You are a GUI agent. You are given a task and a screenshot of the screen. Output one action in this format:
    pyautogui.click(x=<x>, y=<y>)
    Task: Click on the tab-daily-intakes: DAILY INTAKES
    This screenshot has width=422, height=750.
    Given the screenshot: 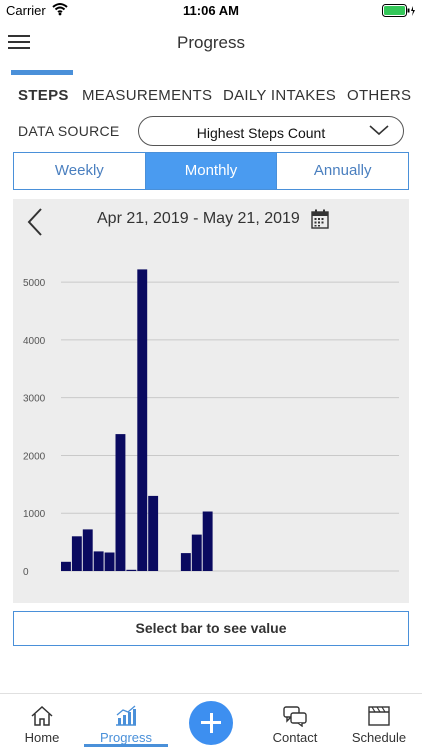 What is the action you would take?
    pyautogui.click(x=280, y=95)
    